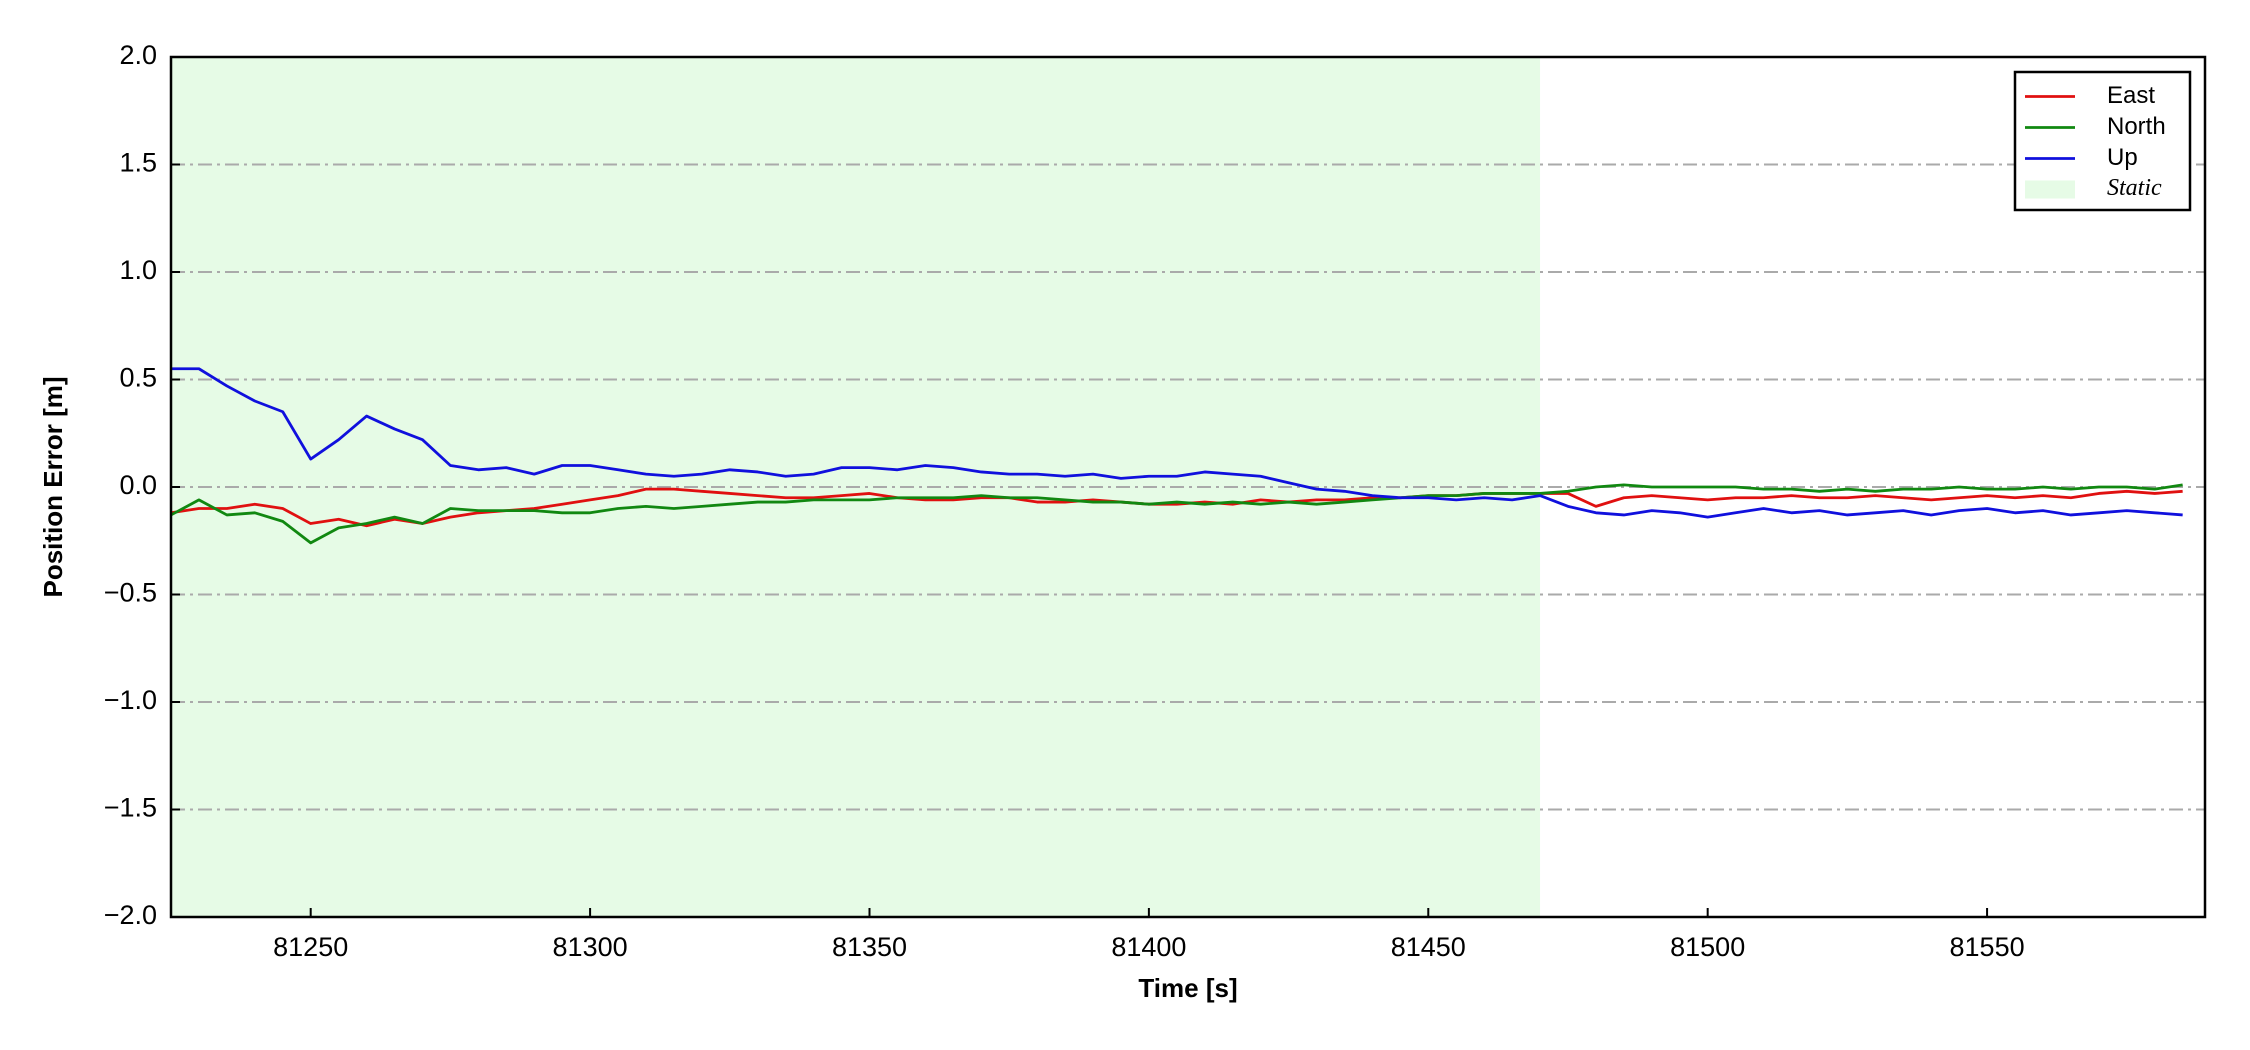 The width and height of the screenshot is (2250, 1050). Describe the element at coordinates (130, 700) in the screenshot. I see `y-tick-label: −1.0` at that location.